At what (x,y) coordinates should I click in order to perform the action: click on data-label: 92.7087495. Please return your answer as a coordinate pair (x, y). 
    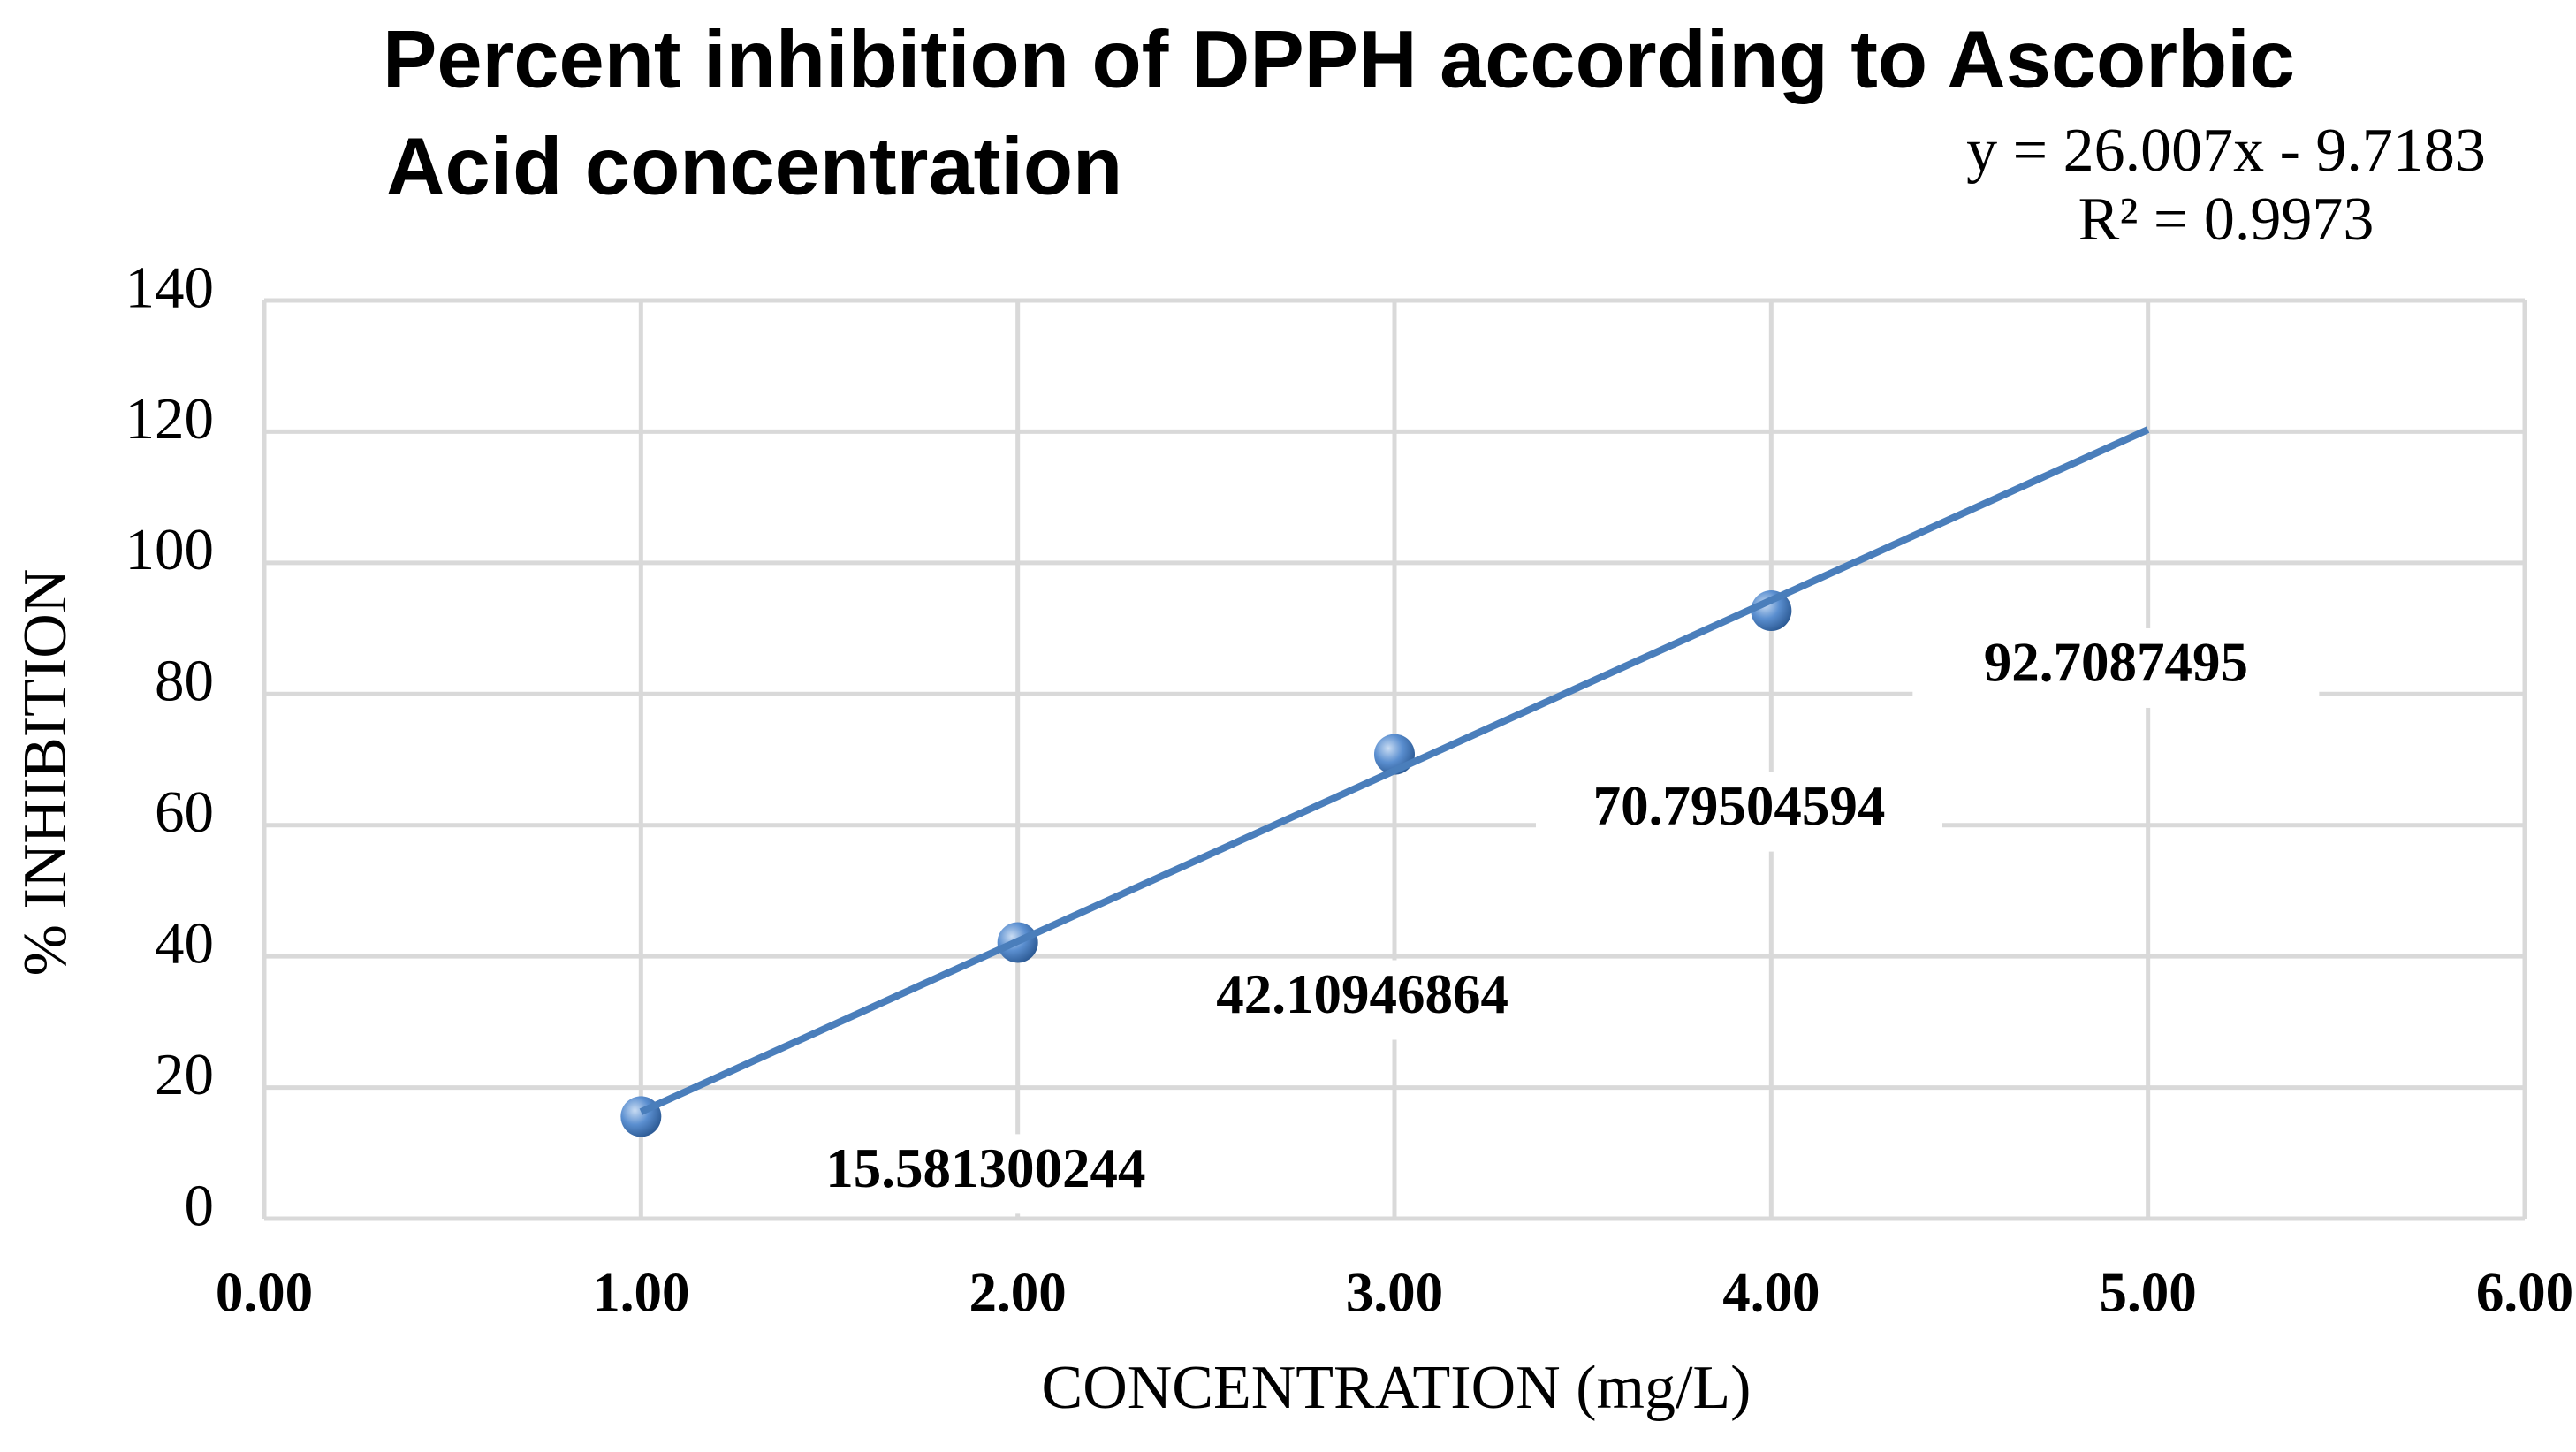
    Looking at the image, I should click on (2116, 662).